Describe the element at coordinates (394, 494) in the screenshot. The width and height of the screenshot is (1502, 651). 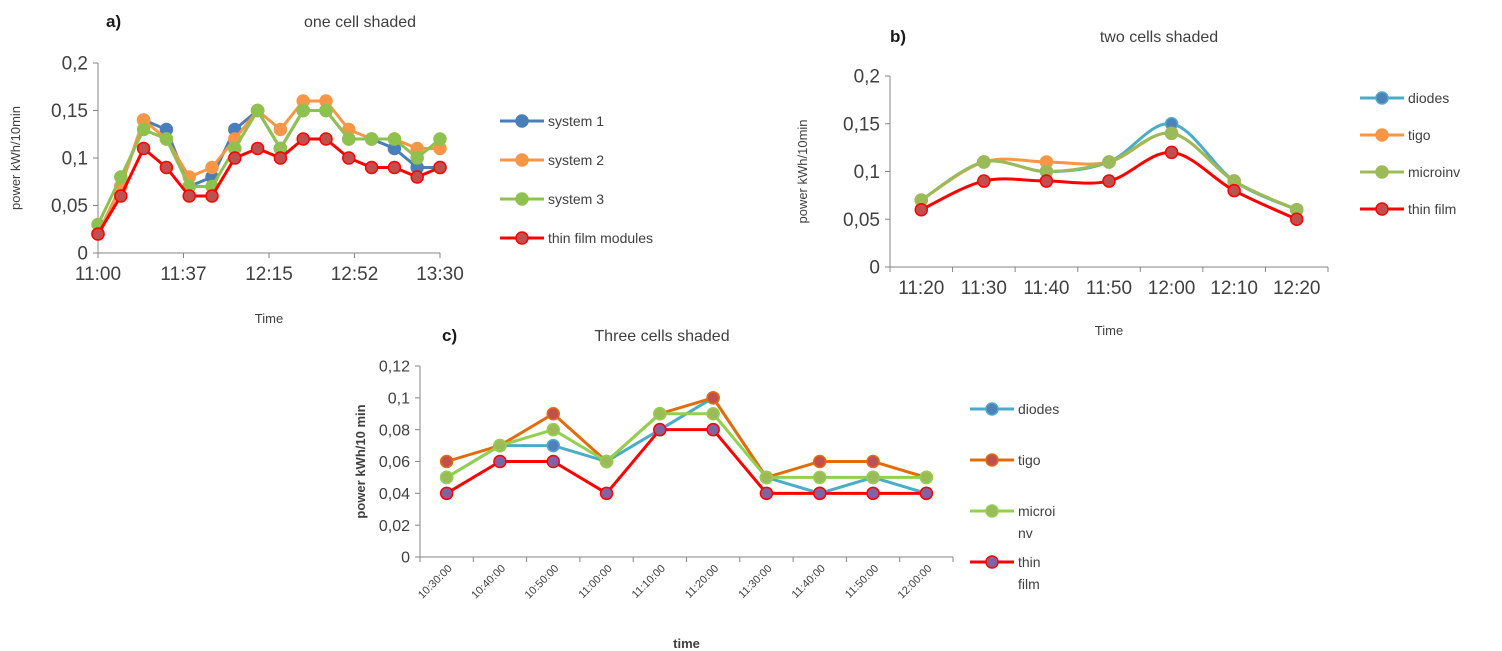
I see `y-tick-label: 0,04` at that location.